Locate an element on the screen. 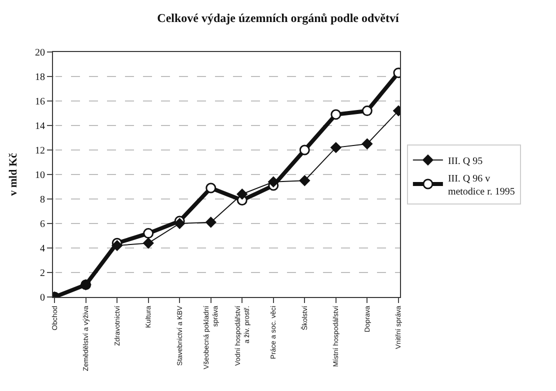 Image resolution: width=556 pixels, height=391 pixels. y-tick-label: 8 is located at coordinates (42, 200).